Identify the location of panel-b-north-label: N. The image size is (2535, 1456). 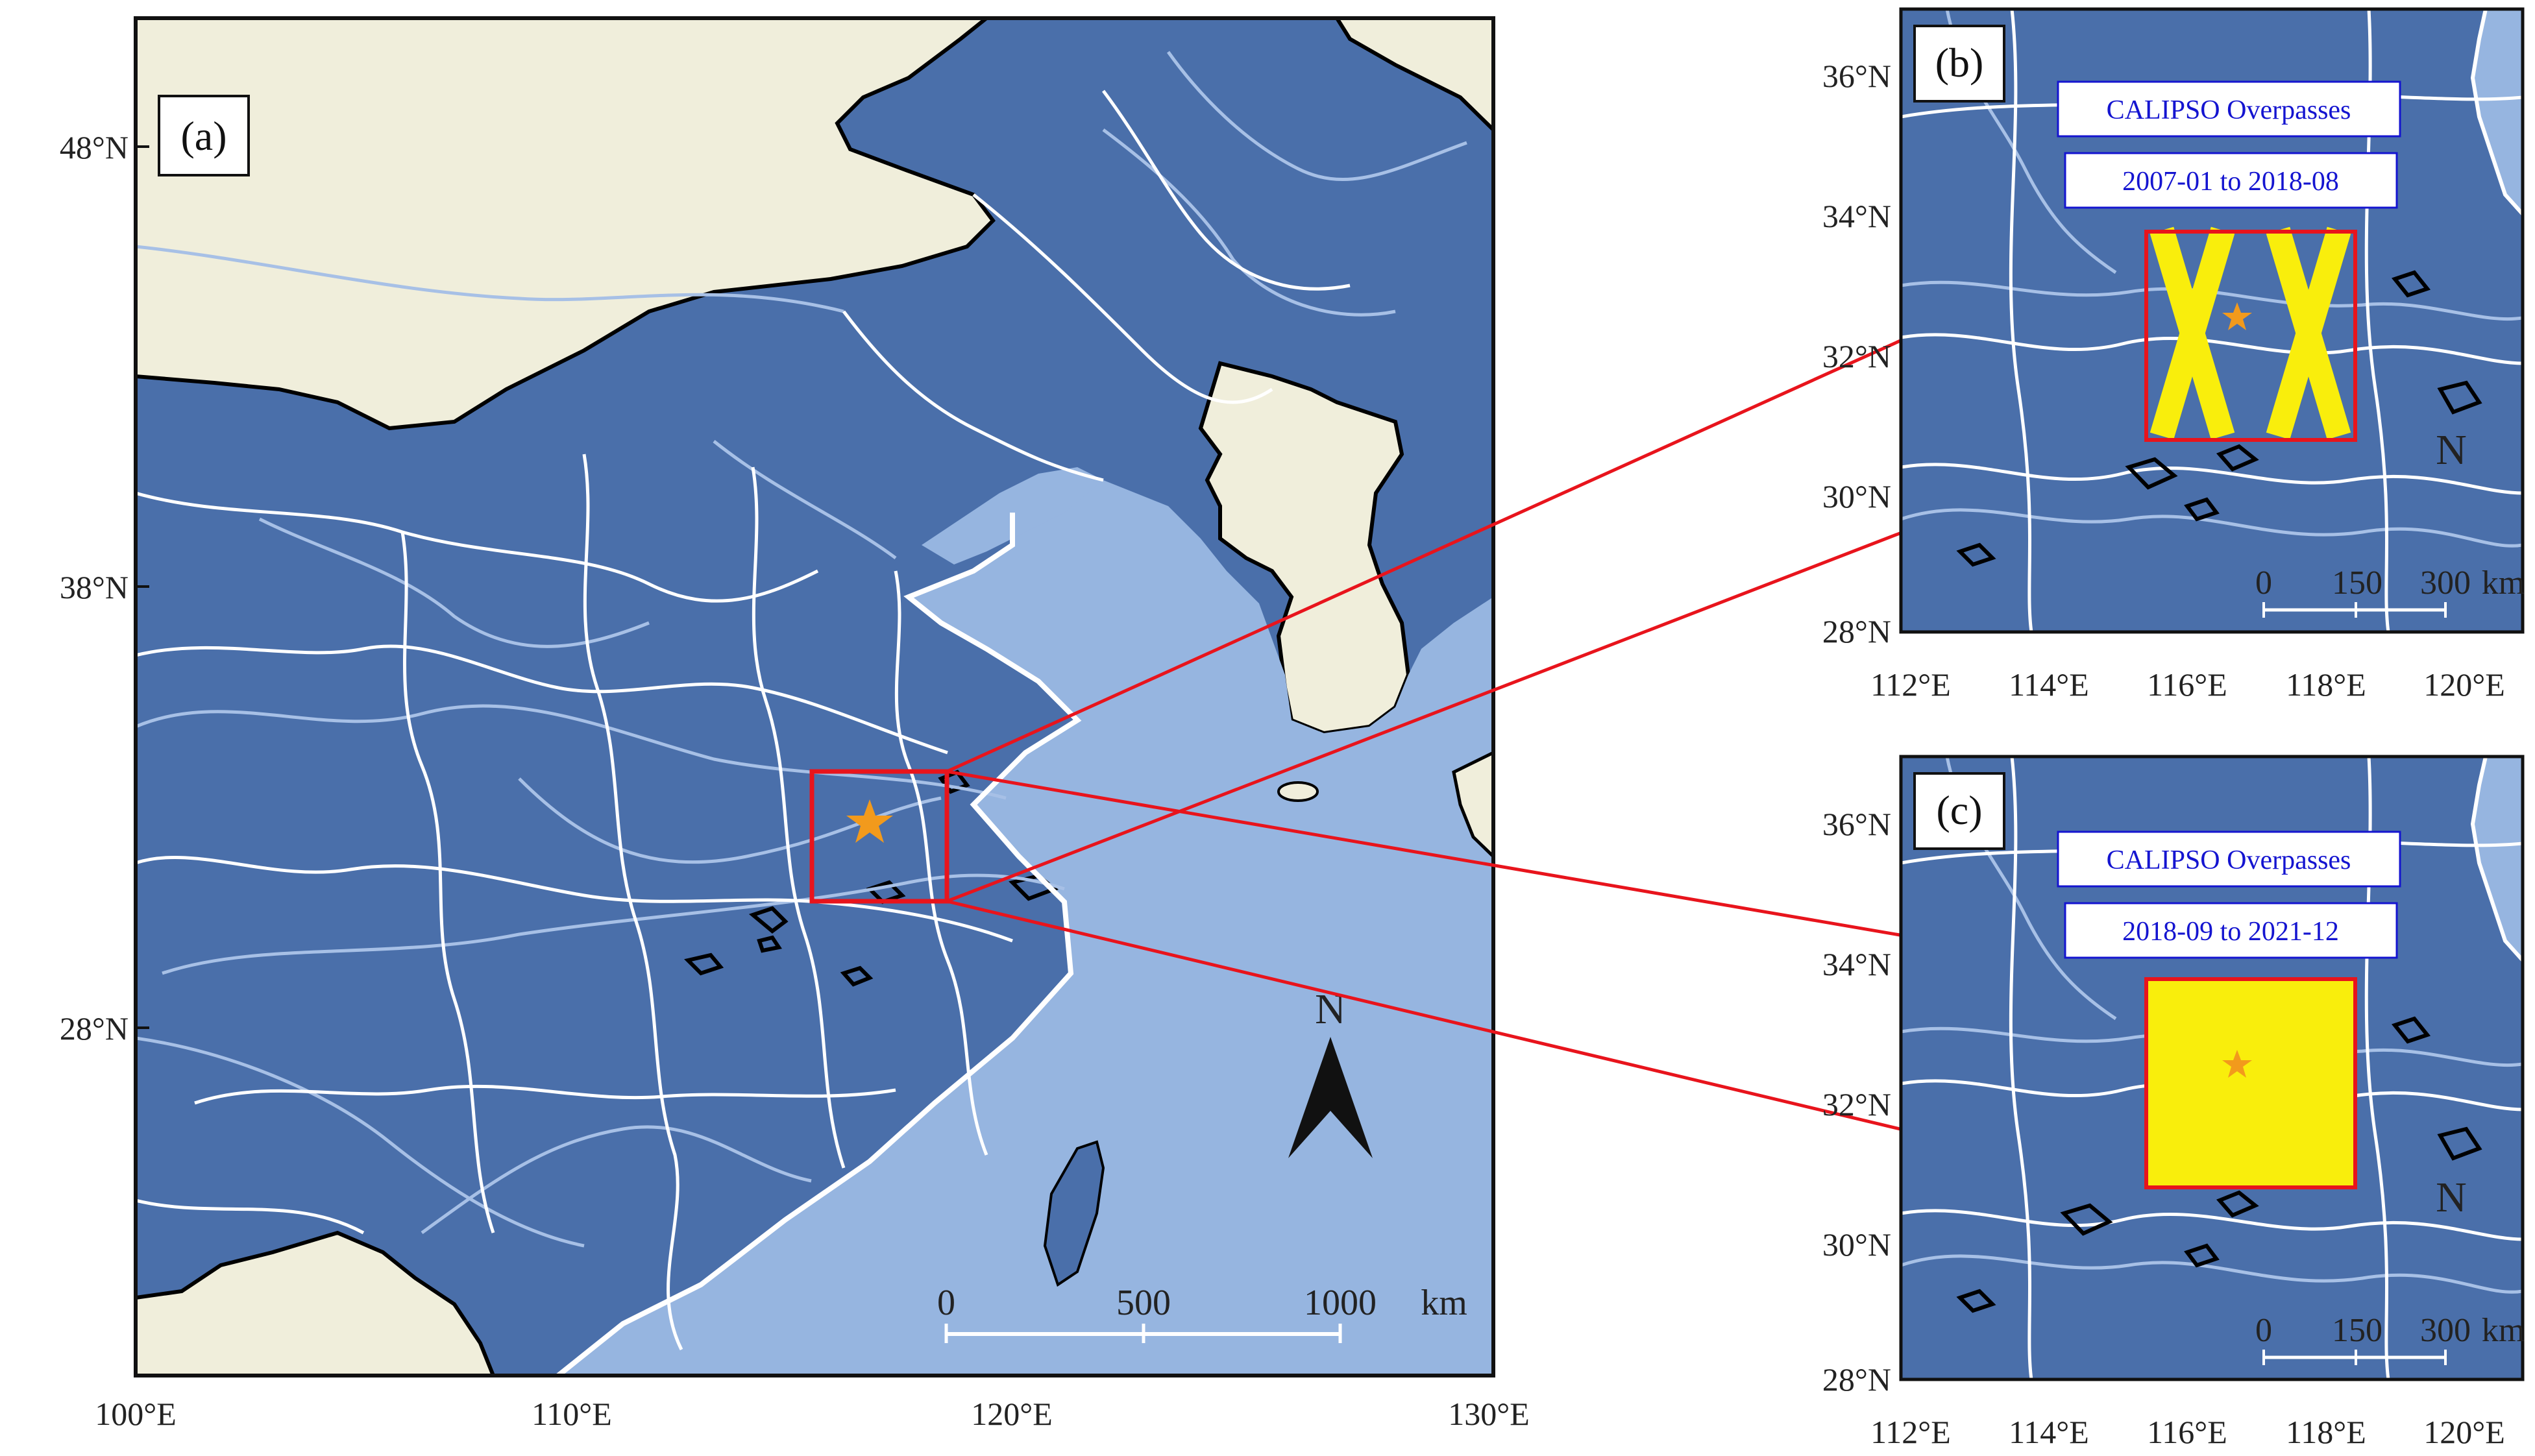
(2451, 450).